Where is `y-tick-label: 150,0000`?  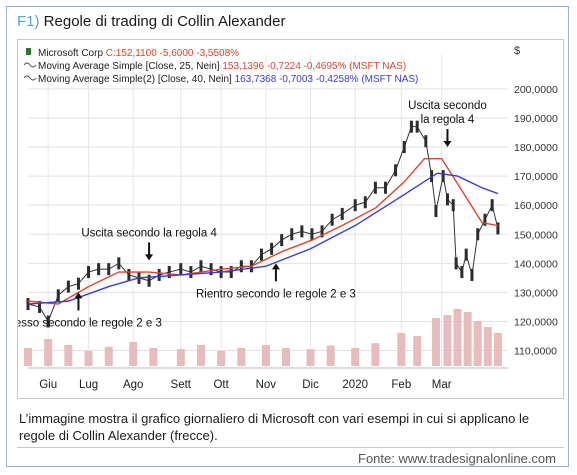
y-tick-label: 150,0000 is located at coordinates (536, 235).